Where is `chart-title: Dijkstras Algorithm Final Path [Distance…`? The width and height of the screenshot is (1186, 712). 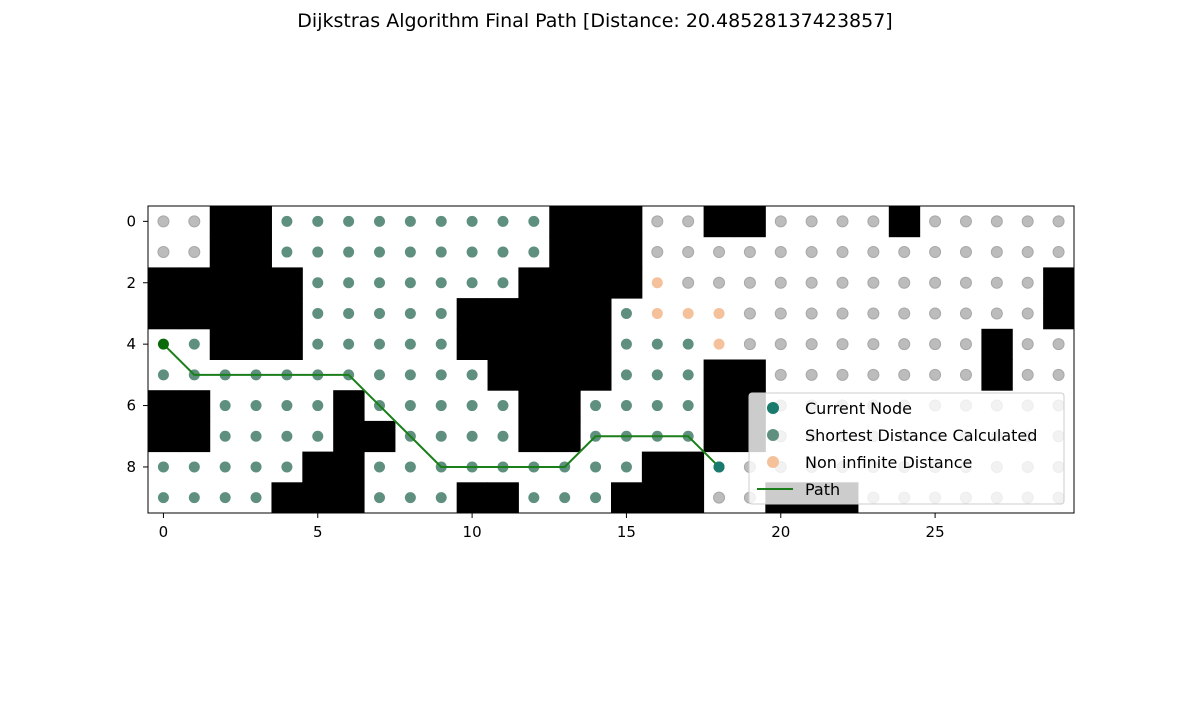
chart-title: Dijkstras Algorithm Final Path [Distance… is located at coordinates (594, 21).